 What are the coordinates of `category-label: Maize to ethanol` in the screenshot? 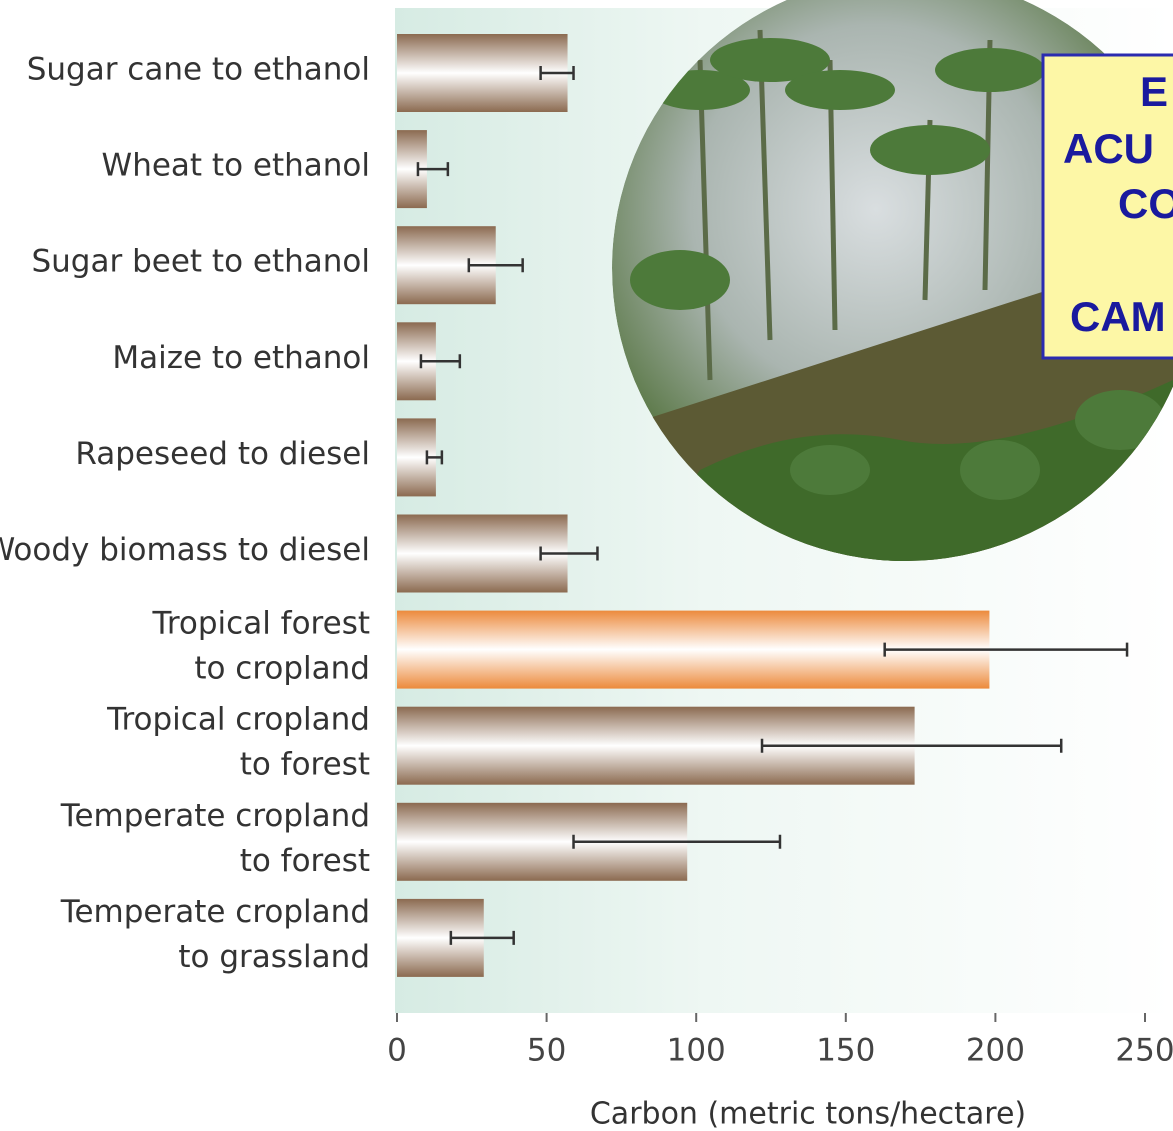 It's located at (241, 358).